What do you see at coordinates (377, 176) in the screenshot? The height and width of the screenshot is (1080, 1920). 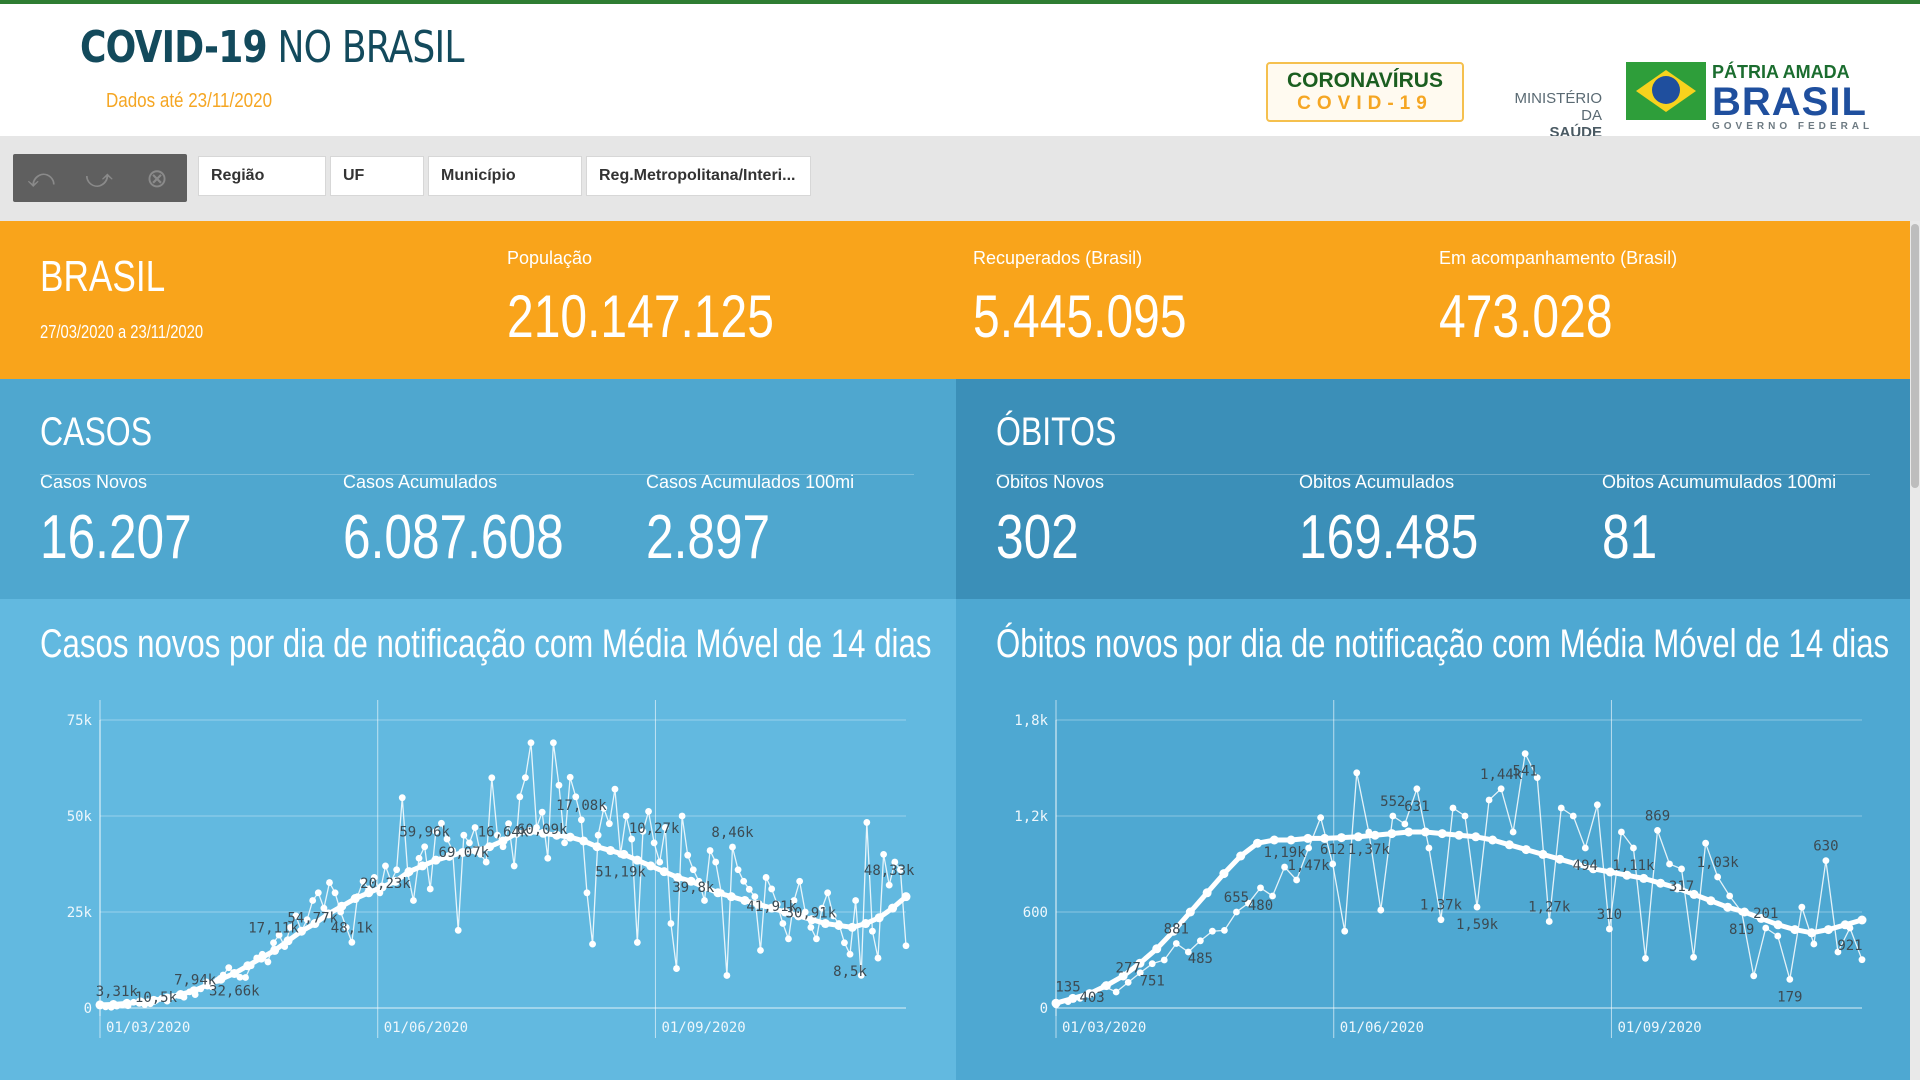 I see `filter-uf: UF` at bounding box center [377, 176].